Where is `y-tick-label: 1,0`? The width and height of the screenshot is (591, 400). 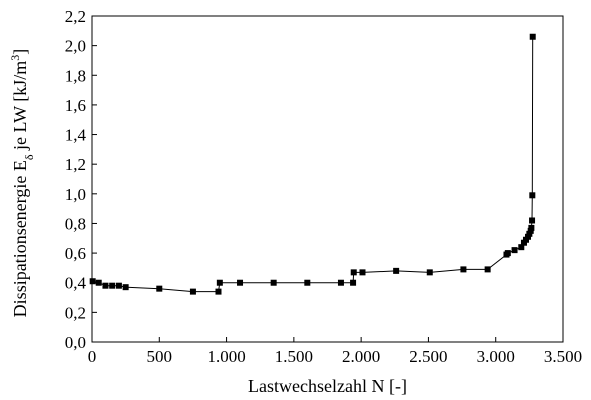 y-tick-label: 1,0 is located at coordinates (75, 194).